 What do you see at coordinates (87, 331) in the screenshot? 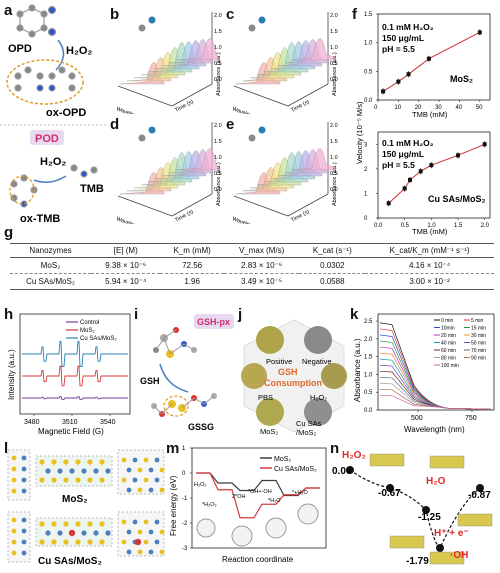
I see `h-legend-label: MoS₂` at bounding box center [87, 331].